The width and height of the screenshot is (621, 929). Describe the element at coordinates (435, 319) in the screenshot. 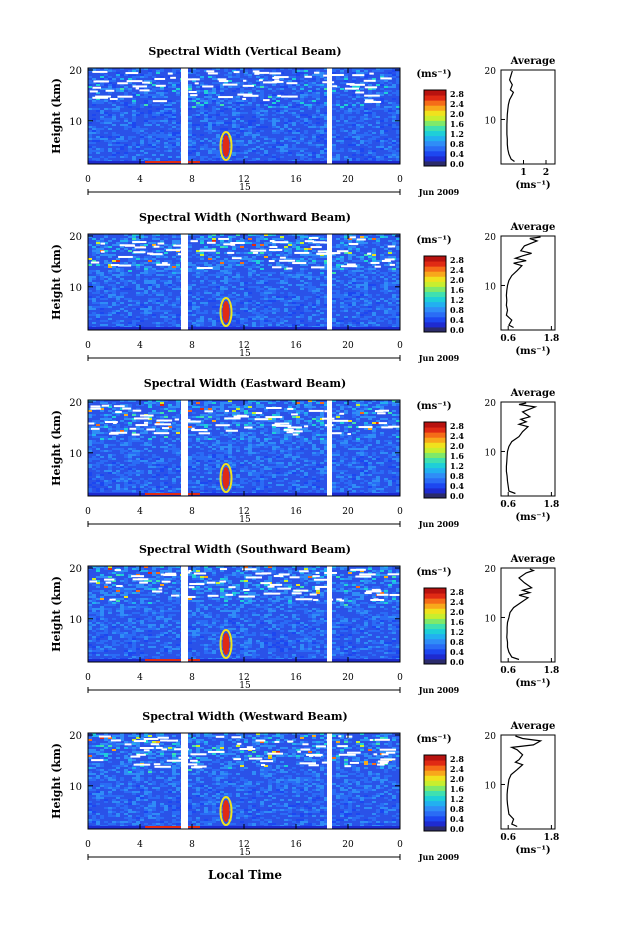

I see `colorbar-swatch` at that location.